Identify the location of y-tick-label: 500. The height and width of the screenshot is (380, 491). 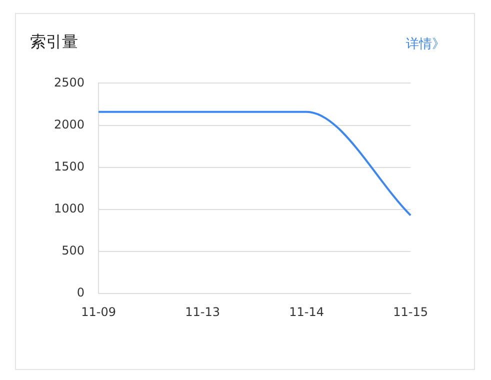
(73, 251).